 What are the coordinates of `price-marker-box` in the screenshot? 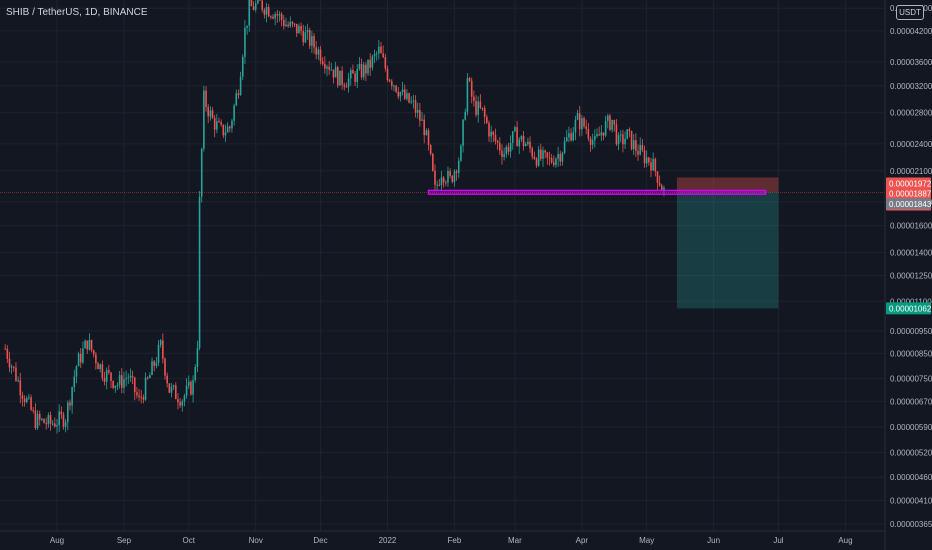 It's located at (908, 308).